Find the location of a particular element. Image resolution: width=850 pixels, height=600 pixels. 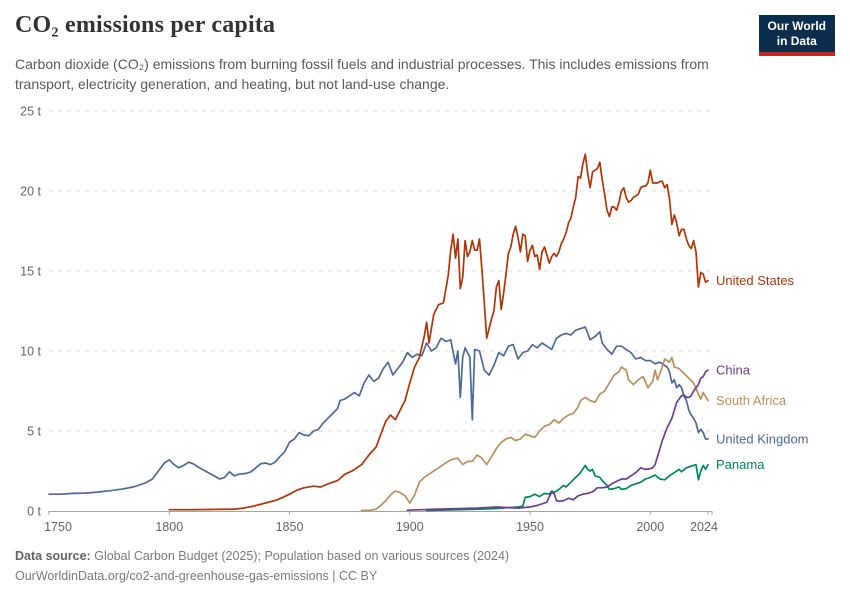

x-axis-tick-label-1800: 1800 is located at coordinates (169, 527).